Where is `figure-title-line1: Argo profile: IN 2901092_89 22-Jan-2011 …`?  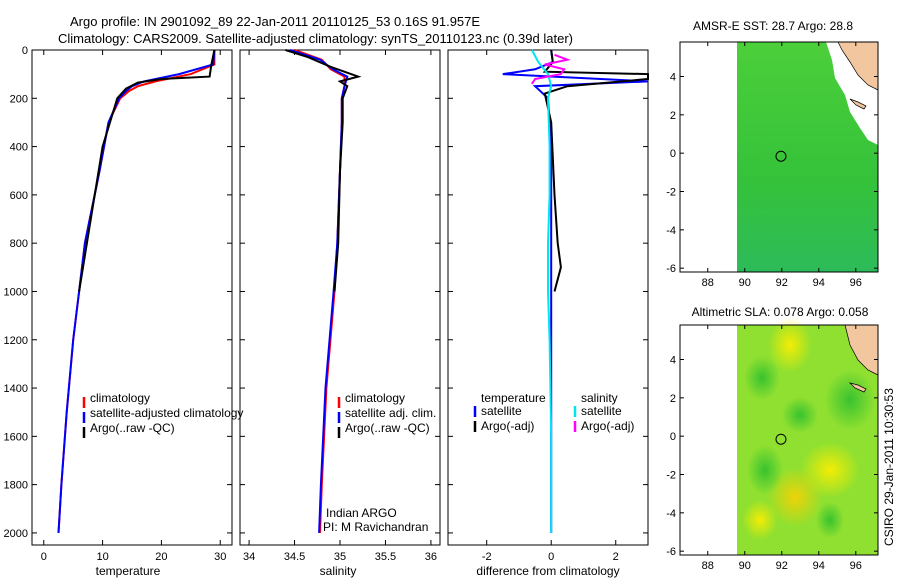
figure-title-line1: Argo profile: IN 2901092_89 22-Jan-2011 … is located at coordinates (275, 21).